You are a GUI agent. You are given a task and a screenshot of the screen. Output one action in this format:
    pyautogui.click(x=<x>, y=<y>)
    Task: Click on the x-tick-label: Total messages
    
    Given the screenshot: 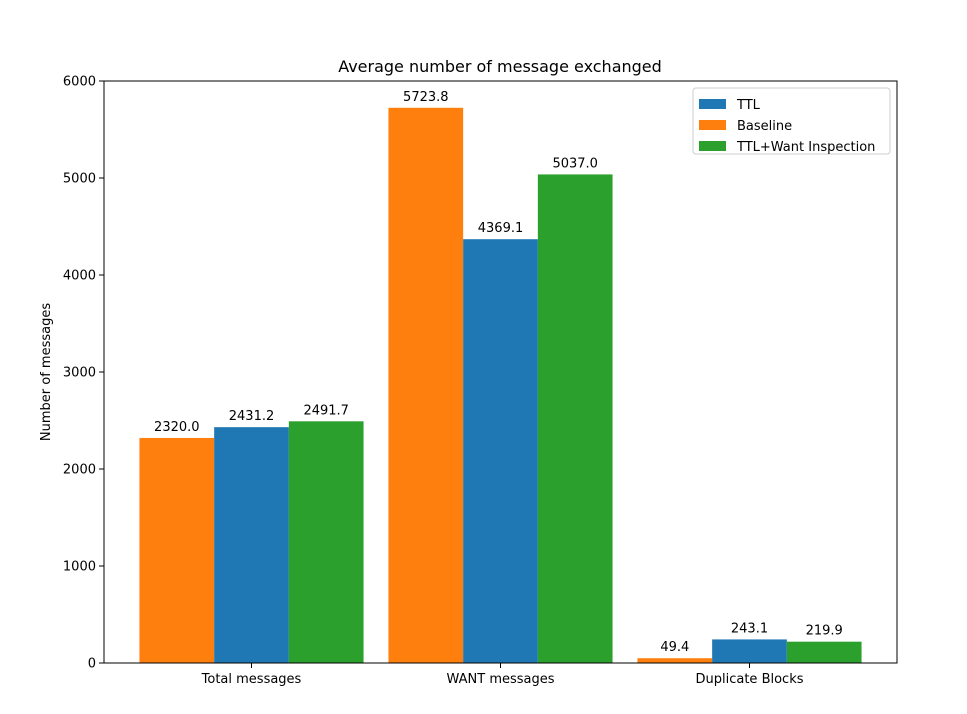 What is the action you would take?
    pyautogui.click(x=251, y=679)
    